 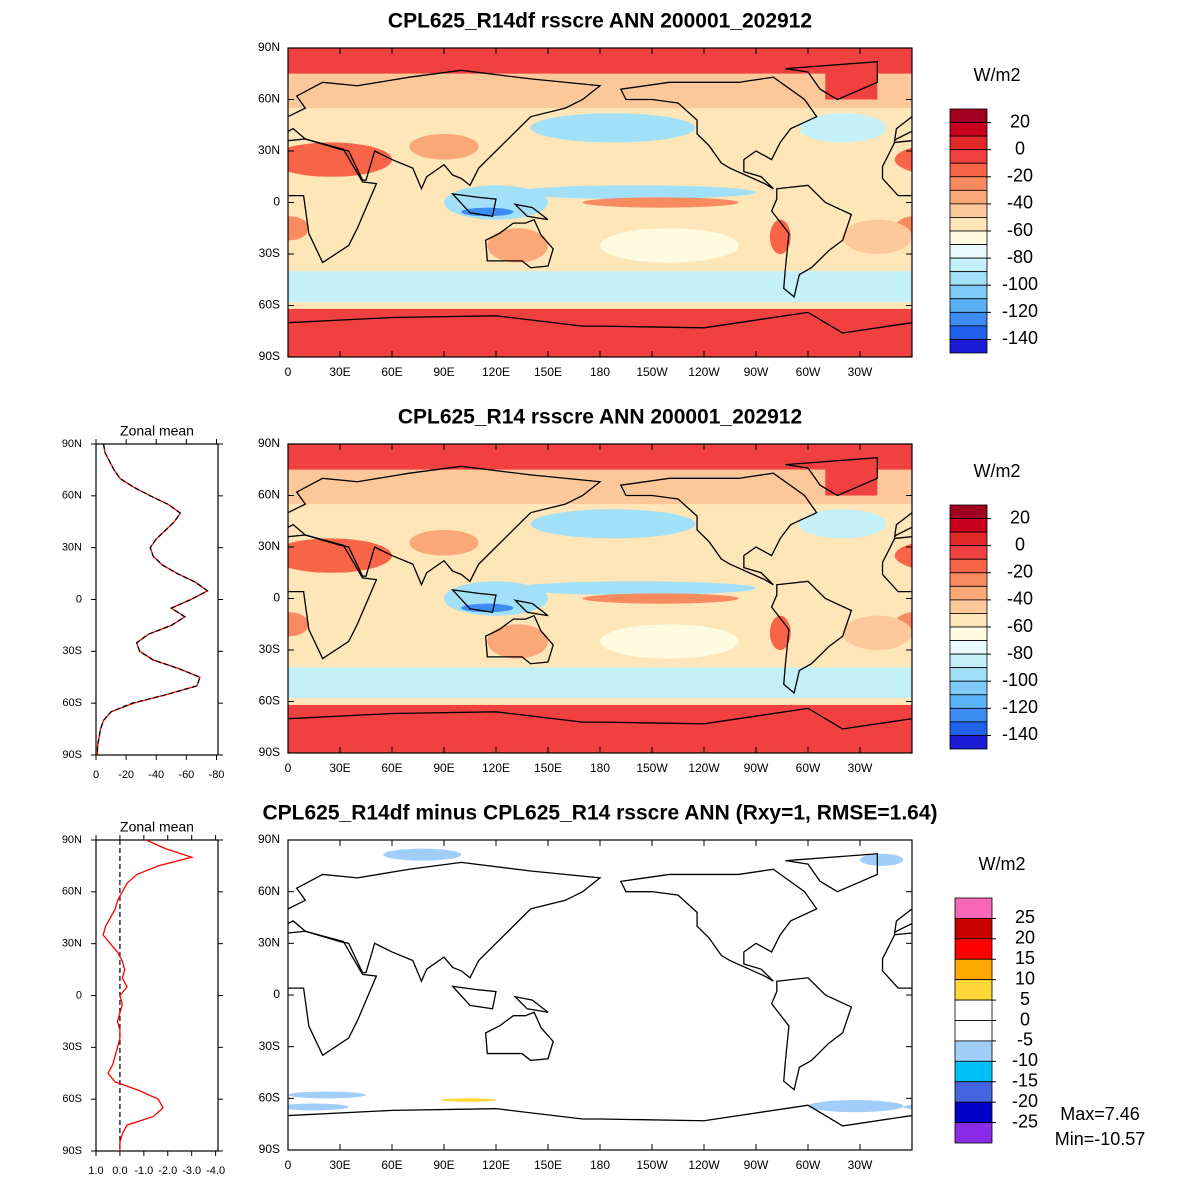 What do you see at coordinates (269, 649) in the screenshot?
I see `lat-label: 30S` at bounding box center [269, 649].